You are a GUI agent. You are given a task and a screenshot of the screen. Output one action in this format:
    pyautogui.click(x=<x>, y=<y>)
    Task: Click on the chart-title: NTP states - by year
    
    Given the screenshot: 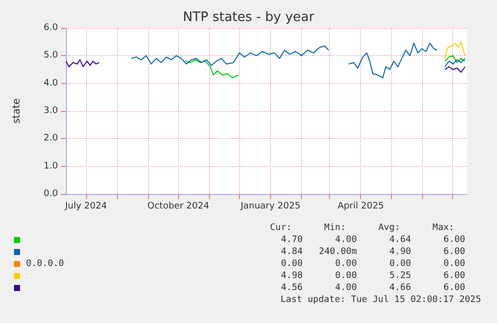 What is the action you would take?
    pyautogui.click(x=248, y=17)
    